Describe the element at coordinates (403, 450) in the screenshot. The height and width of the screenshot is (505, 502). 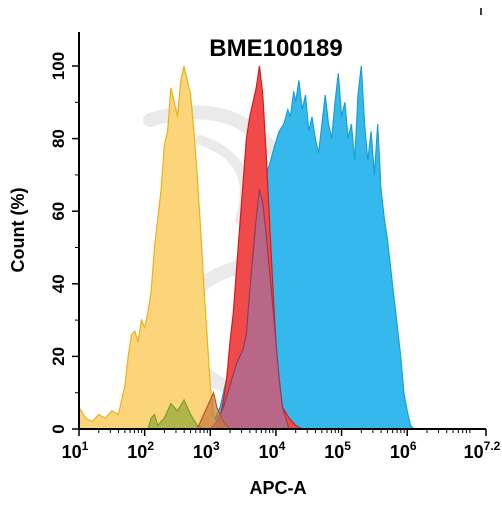
I see `x-tick-label-5: 10⁶` at that location.